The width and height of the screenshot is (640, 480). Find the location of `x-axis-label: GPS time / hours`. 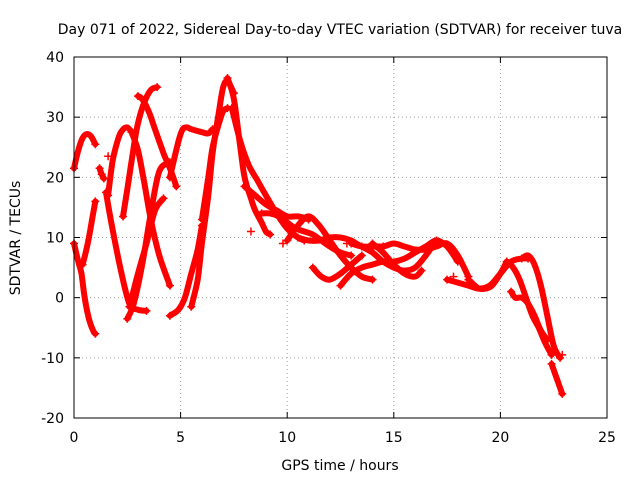

x-axis-label: GPS time / hours is located at coordinates (339, 466).